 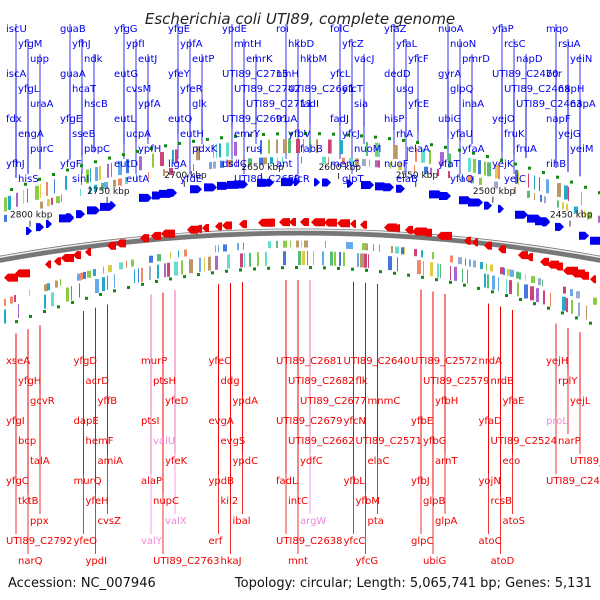 I want to click on gene-label-uti89-c2653: UTI89_C2653, so click(x=267, y=179).